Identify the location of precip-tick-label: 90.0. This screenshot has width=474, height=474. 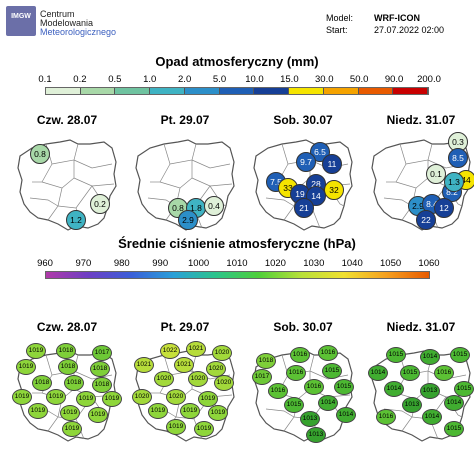
(394, 79).